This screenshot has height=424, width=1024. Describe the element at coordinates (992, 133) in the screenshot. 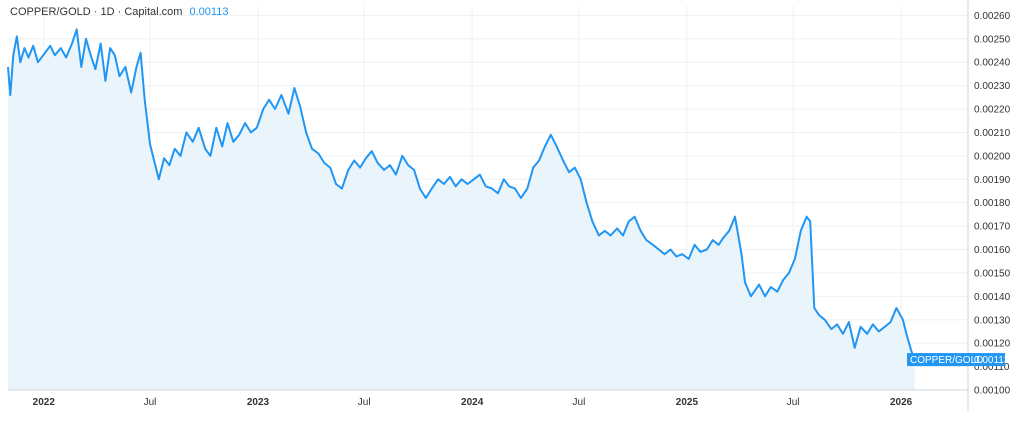

I see `y-tick-label: 0.00210` at that location.